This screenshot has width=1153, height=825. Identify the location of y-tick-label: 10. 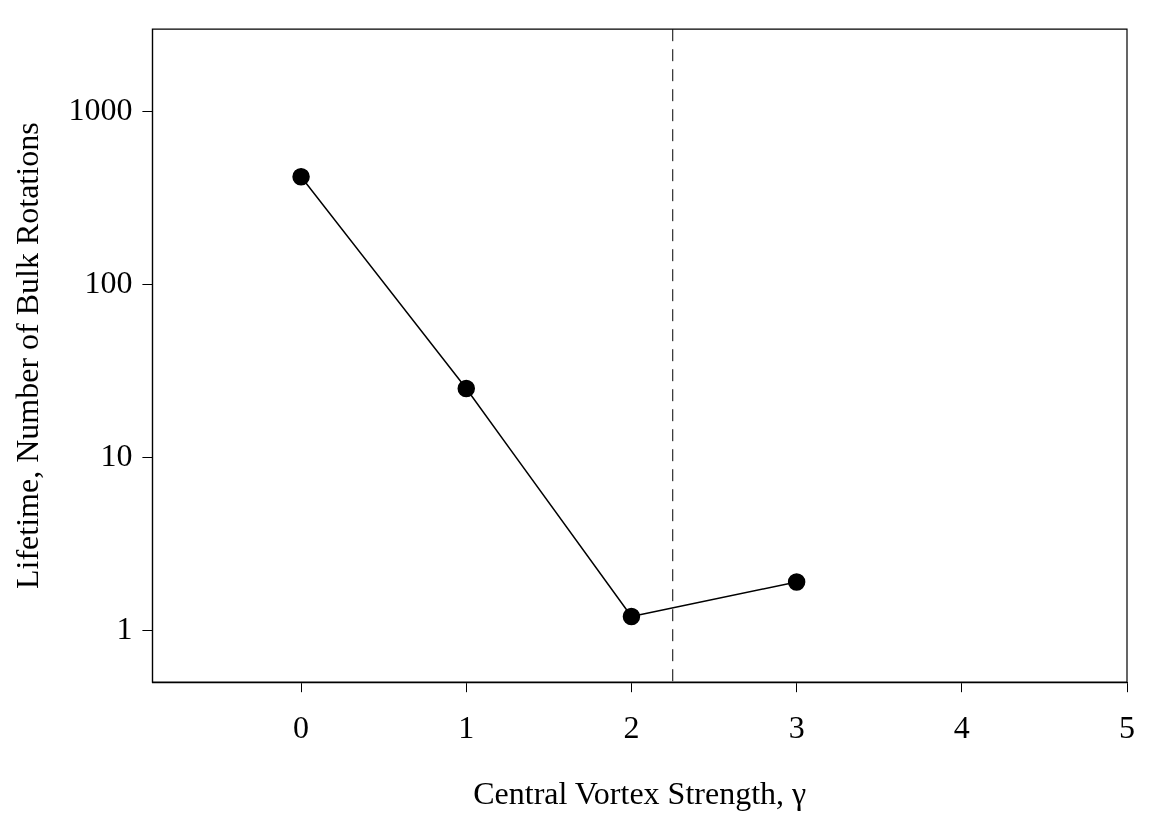
(116, 454).